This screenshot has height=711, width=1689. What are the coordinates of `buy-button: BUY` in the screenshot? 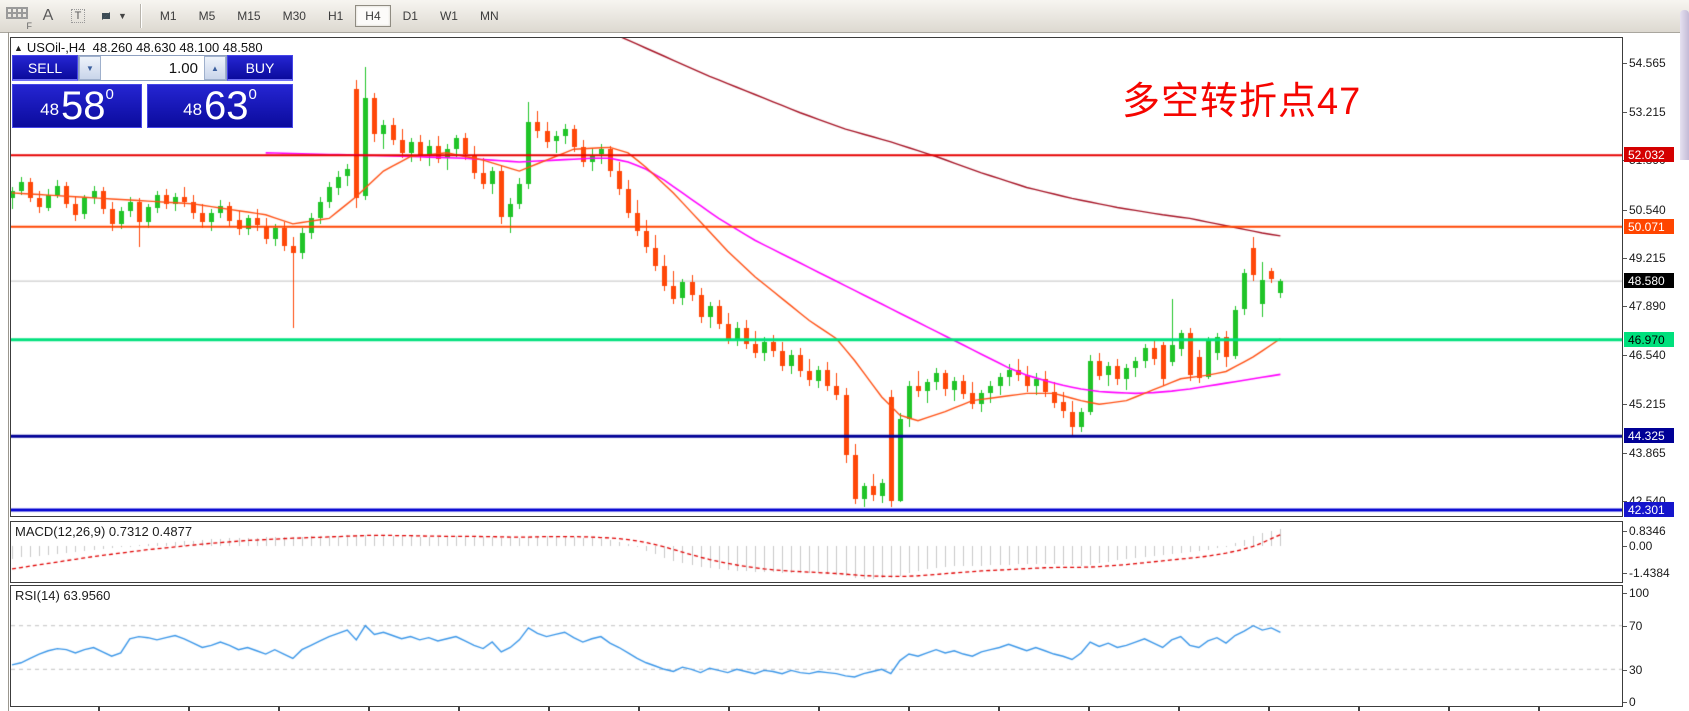 It's located at (260, 68).